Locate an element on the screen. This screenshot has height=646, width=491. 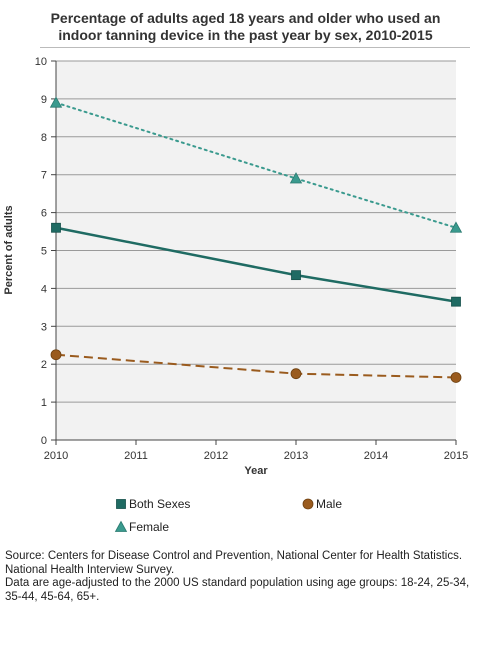
title-divider is located at coordinates (255, 47).